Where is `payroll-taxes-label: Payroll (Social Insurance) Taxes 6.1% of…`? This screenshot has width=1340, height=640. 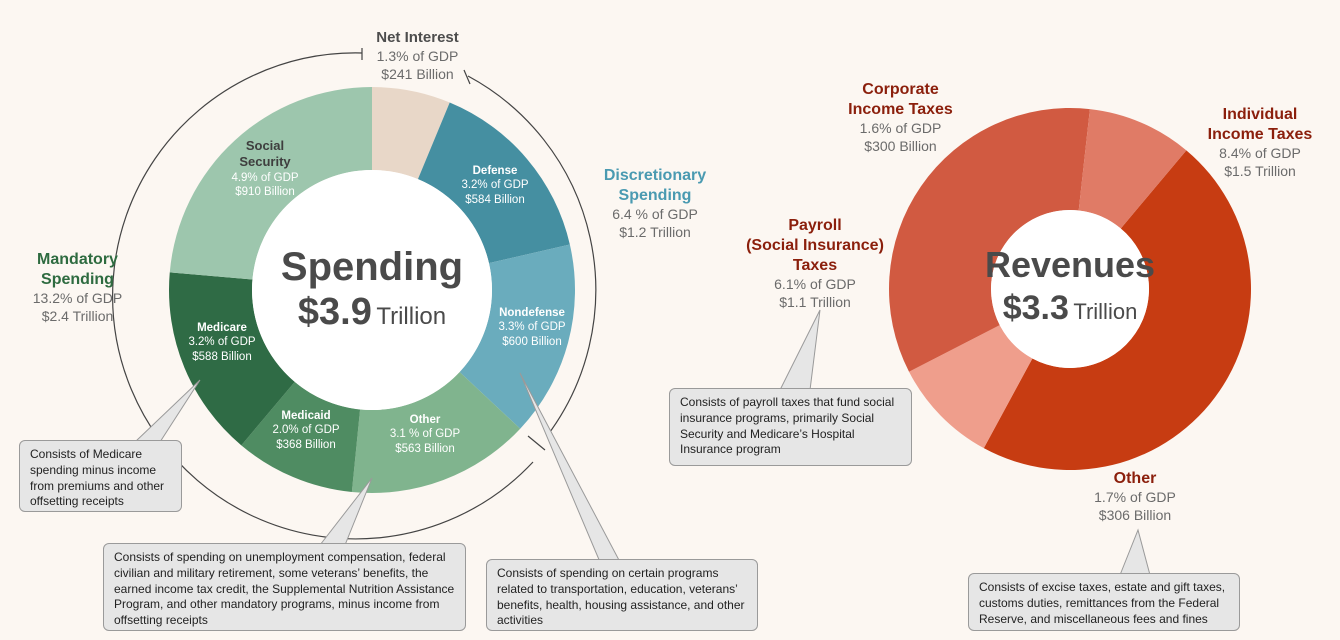 payroll-taxes-label: Payroll (Social Insurance) Taxes 6.1% of… is located at coordinates (815, 263).